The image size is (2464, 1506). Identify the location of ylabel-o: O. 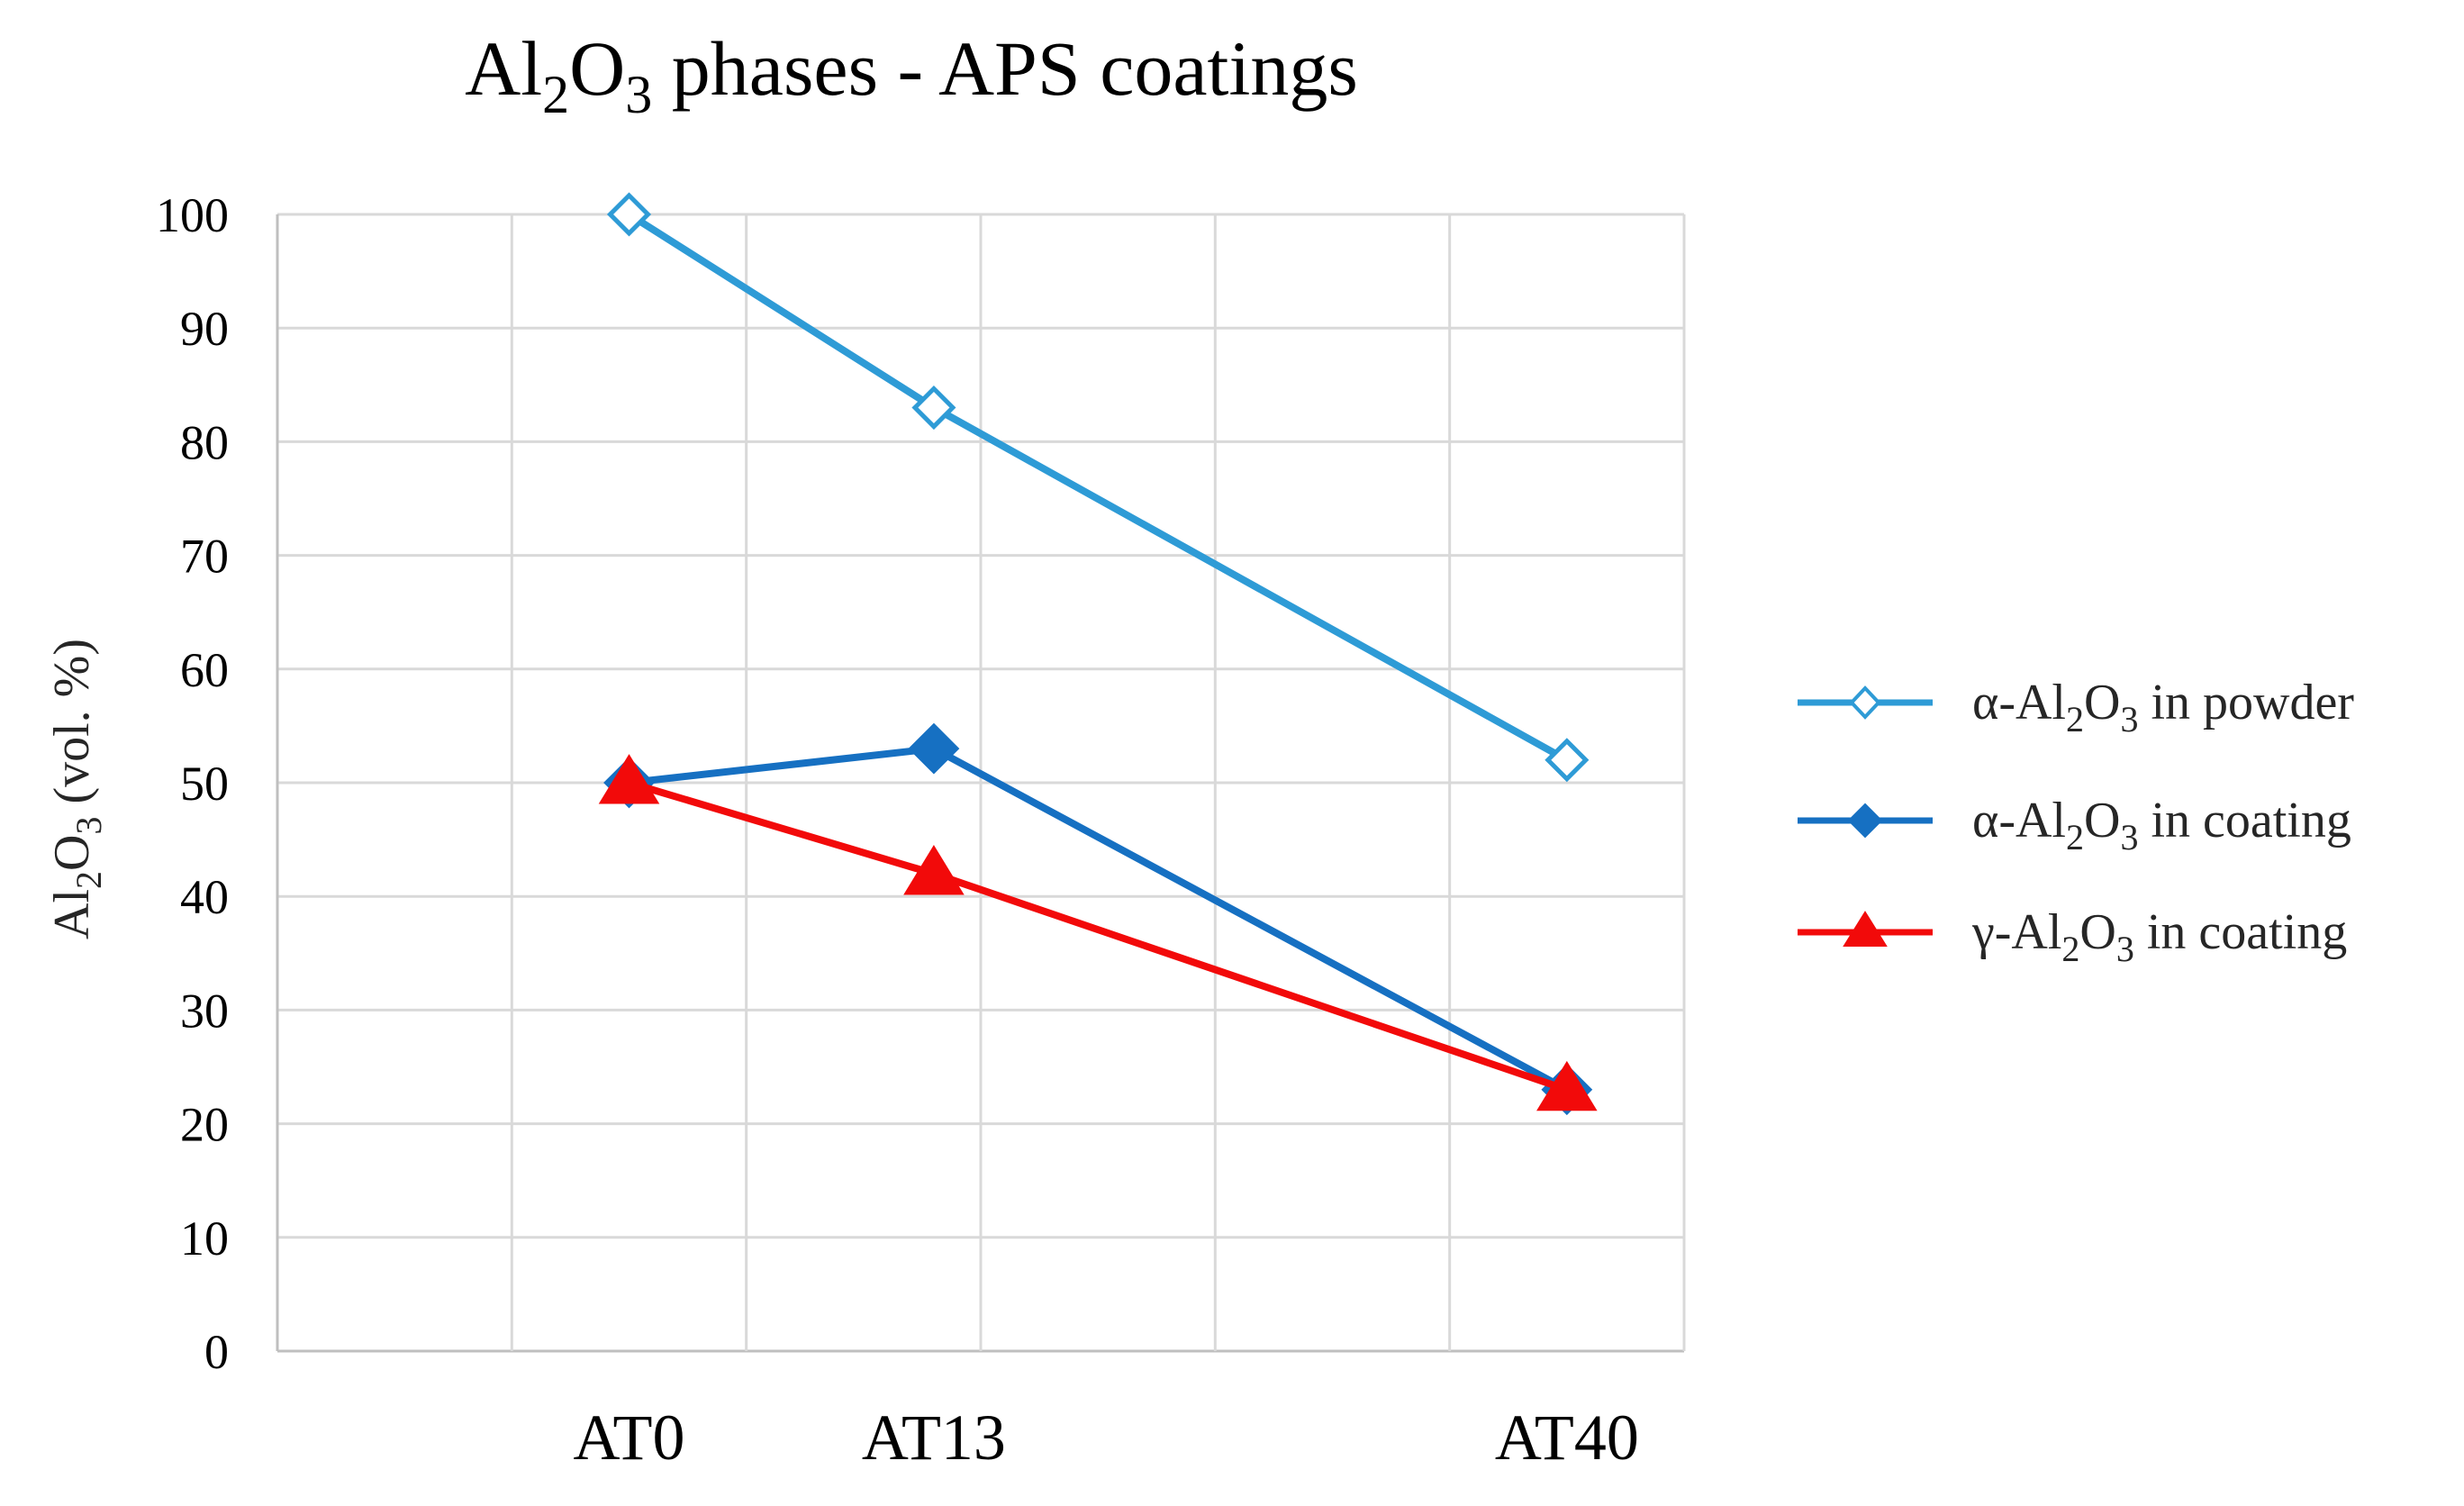
(72, 853).